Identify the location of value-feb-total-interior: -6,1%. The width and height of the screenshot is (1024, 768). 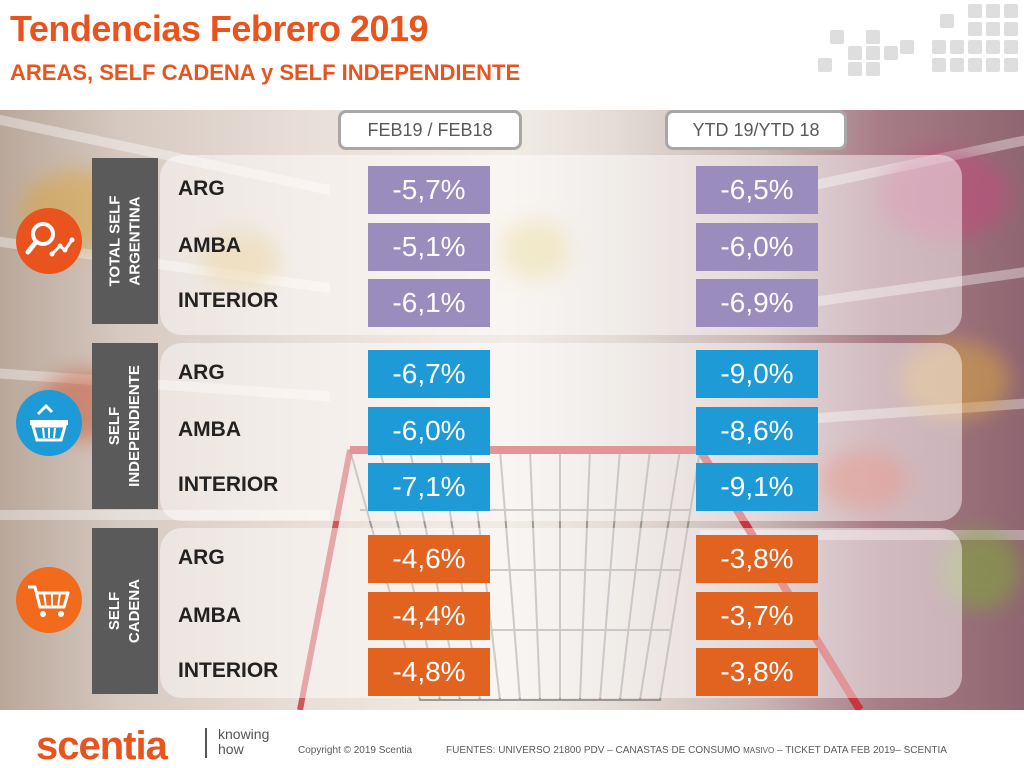
(429, 303).